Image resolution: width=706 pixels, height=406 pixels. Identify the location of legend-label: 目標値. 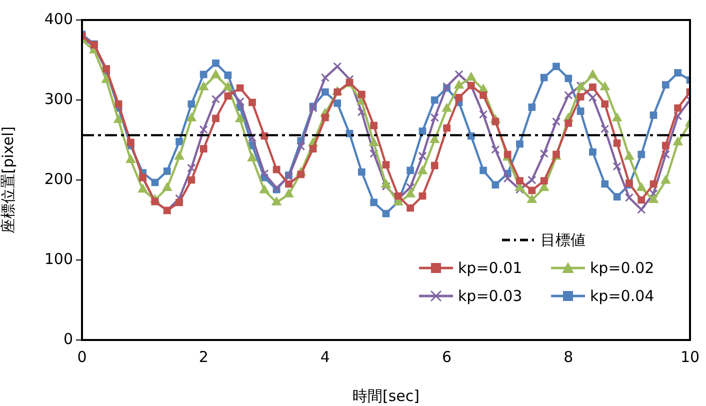
(563, 240).